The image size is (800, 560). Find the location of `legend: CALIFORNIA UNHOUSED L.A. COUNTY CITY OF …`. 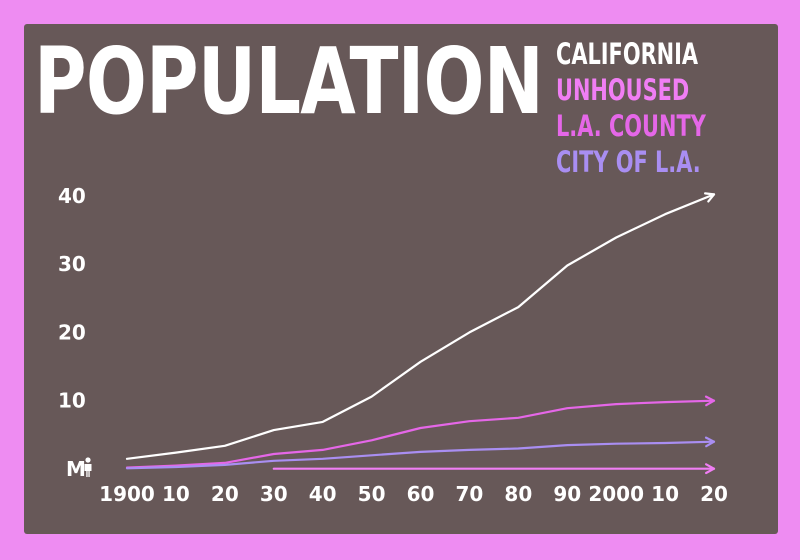

legend: CALIFORNIA UNHOUSED L.A. COUNTY CITY OF … is located at coordinates (660, 108).